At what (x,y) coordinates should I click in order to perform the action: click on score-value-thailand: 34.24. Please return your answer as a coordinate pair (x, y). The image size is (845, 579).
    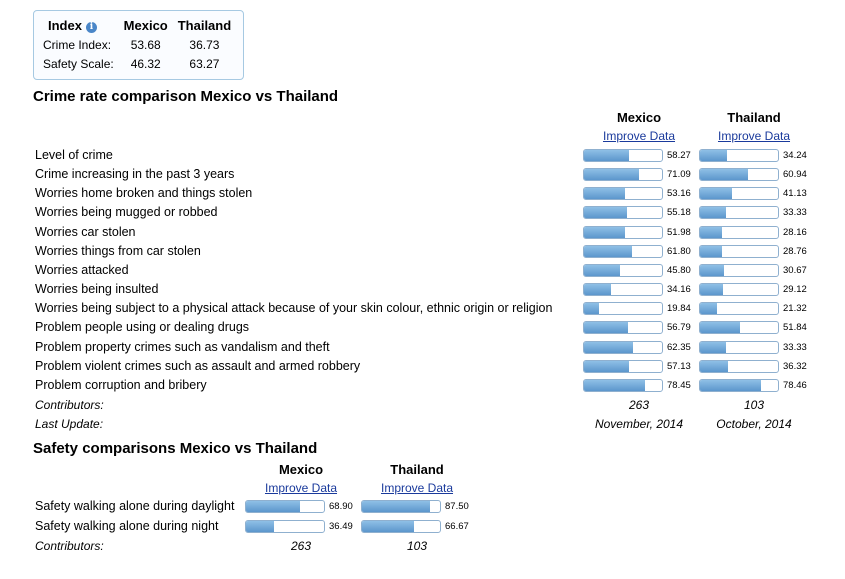
    Looking at the image, I should click on (795, 155).